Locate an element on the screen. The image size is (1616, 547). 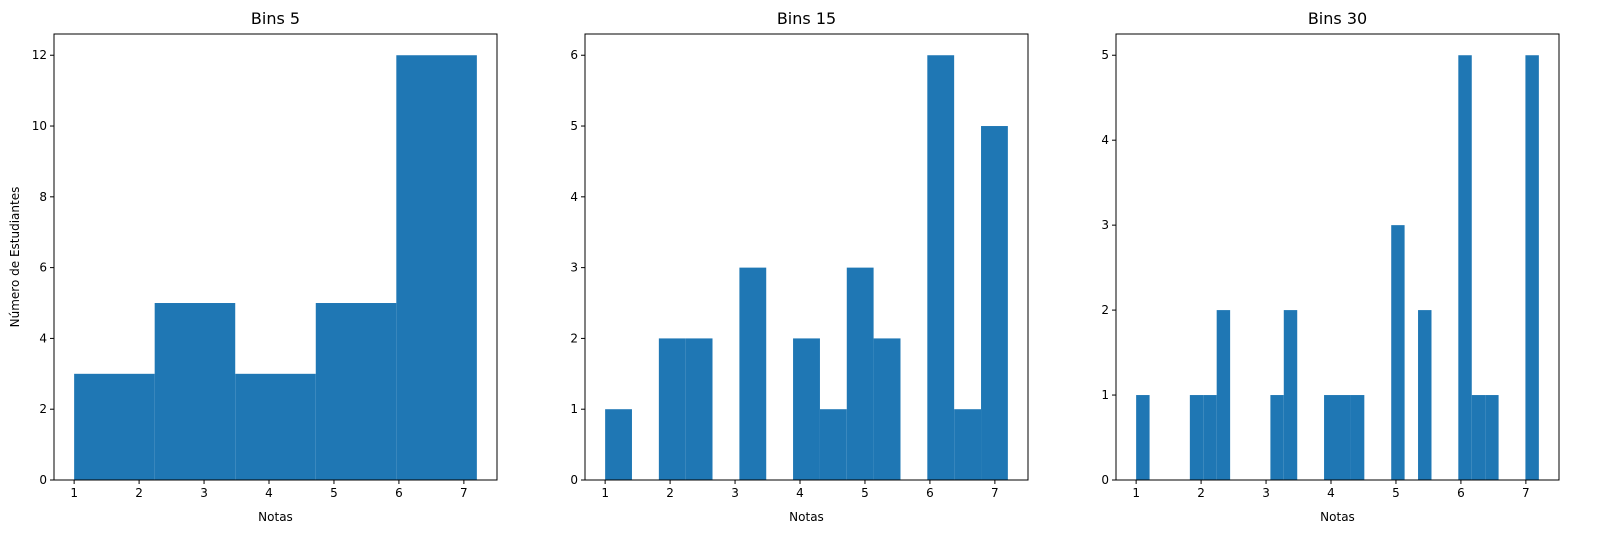
y-axis-ticks: 0 1 2 3 4 5 6 is located at coordinates (577, 267).